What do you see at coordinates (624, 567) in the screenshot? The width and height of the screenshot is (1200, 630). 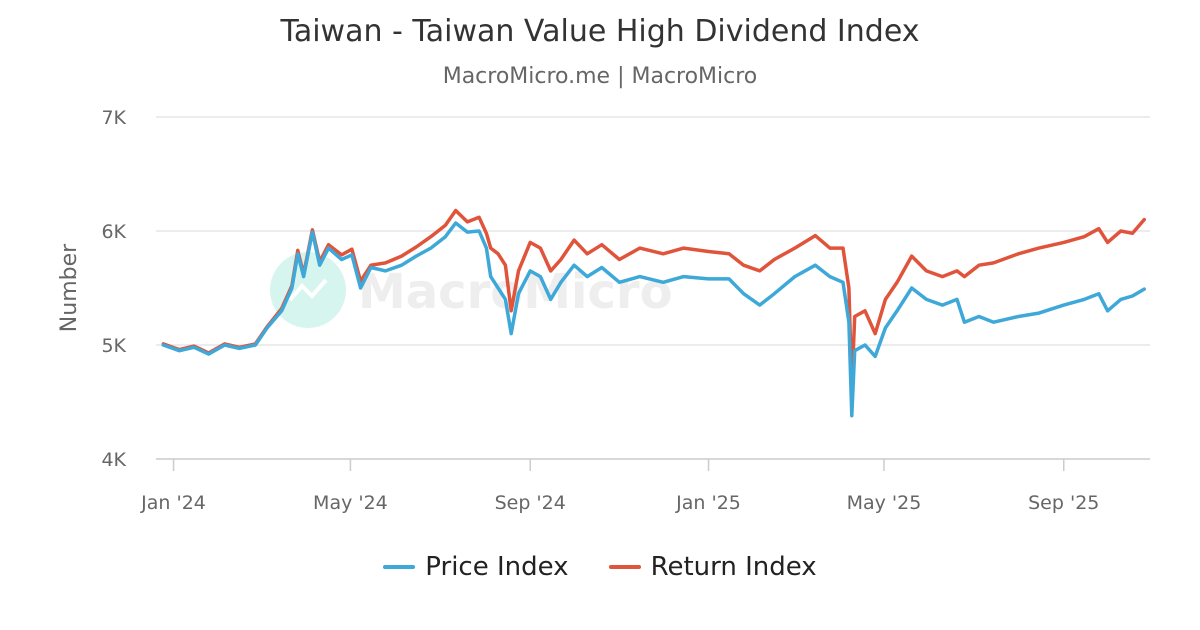 I see `legend-swatch-return` at bounding box center [624, 567].